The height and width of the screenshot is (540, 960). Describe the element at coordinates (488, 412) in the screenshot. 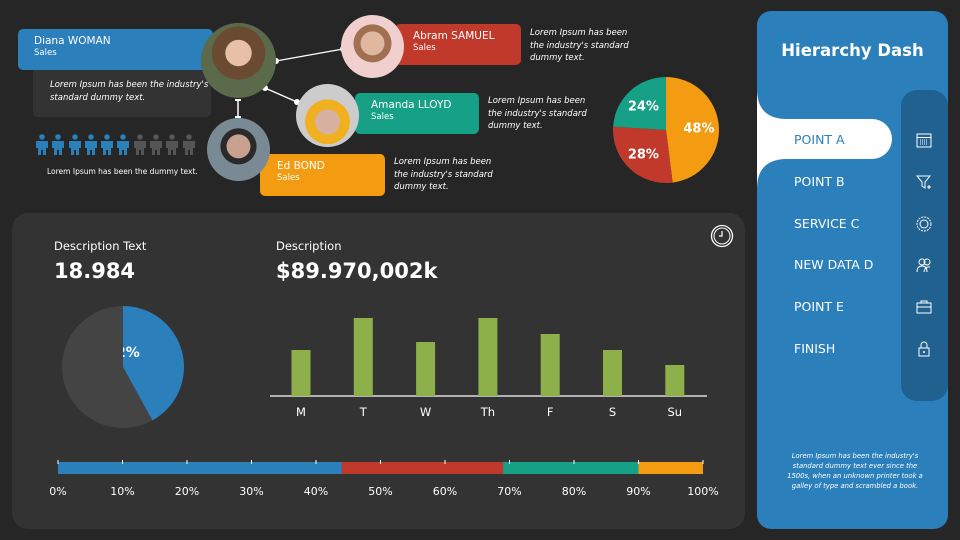

I see `day-label: Th` at that location.